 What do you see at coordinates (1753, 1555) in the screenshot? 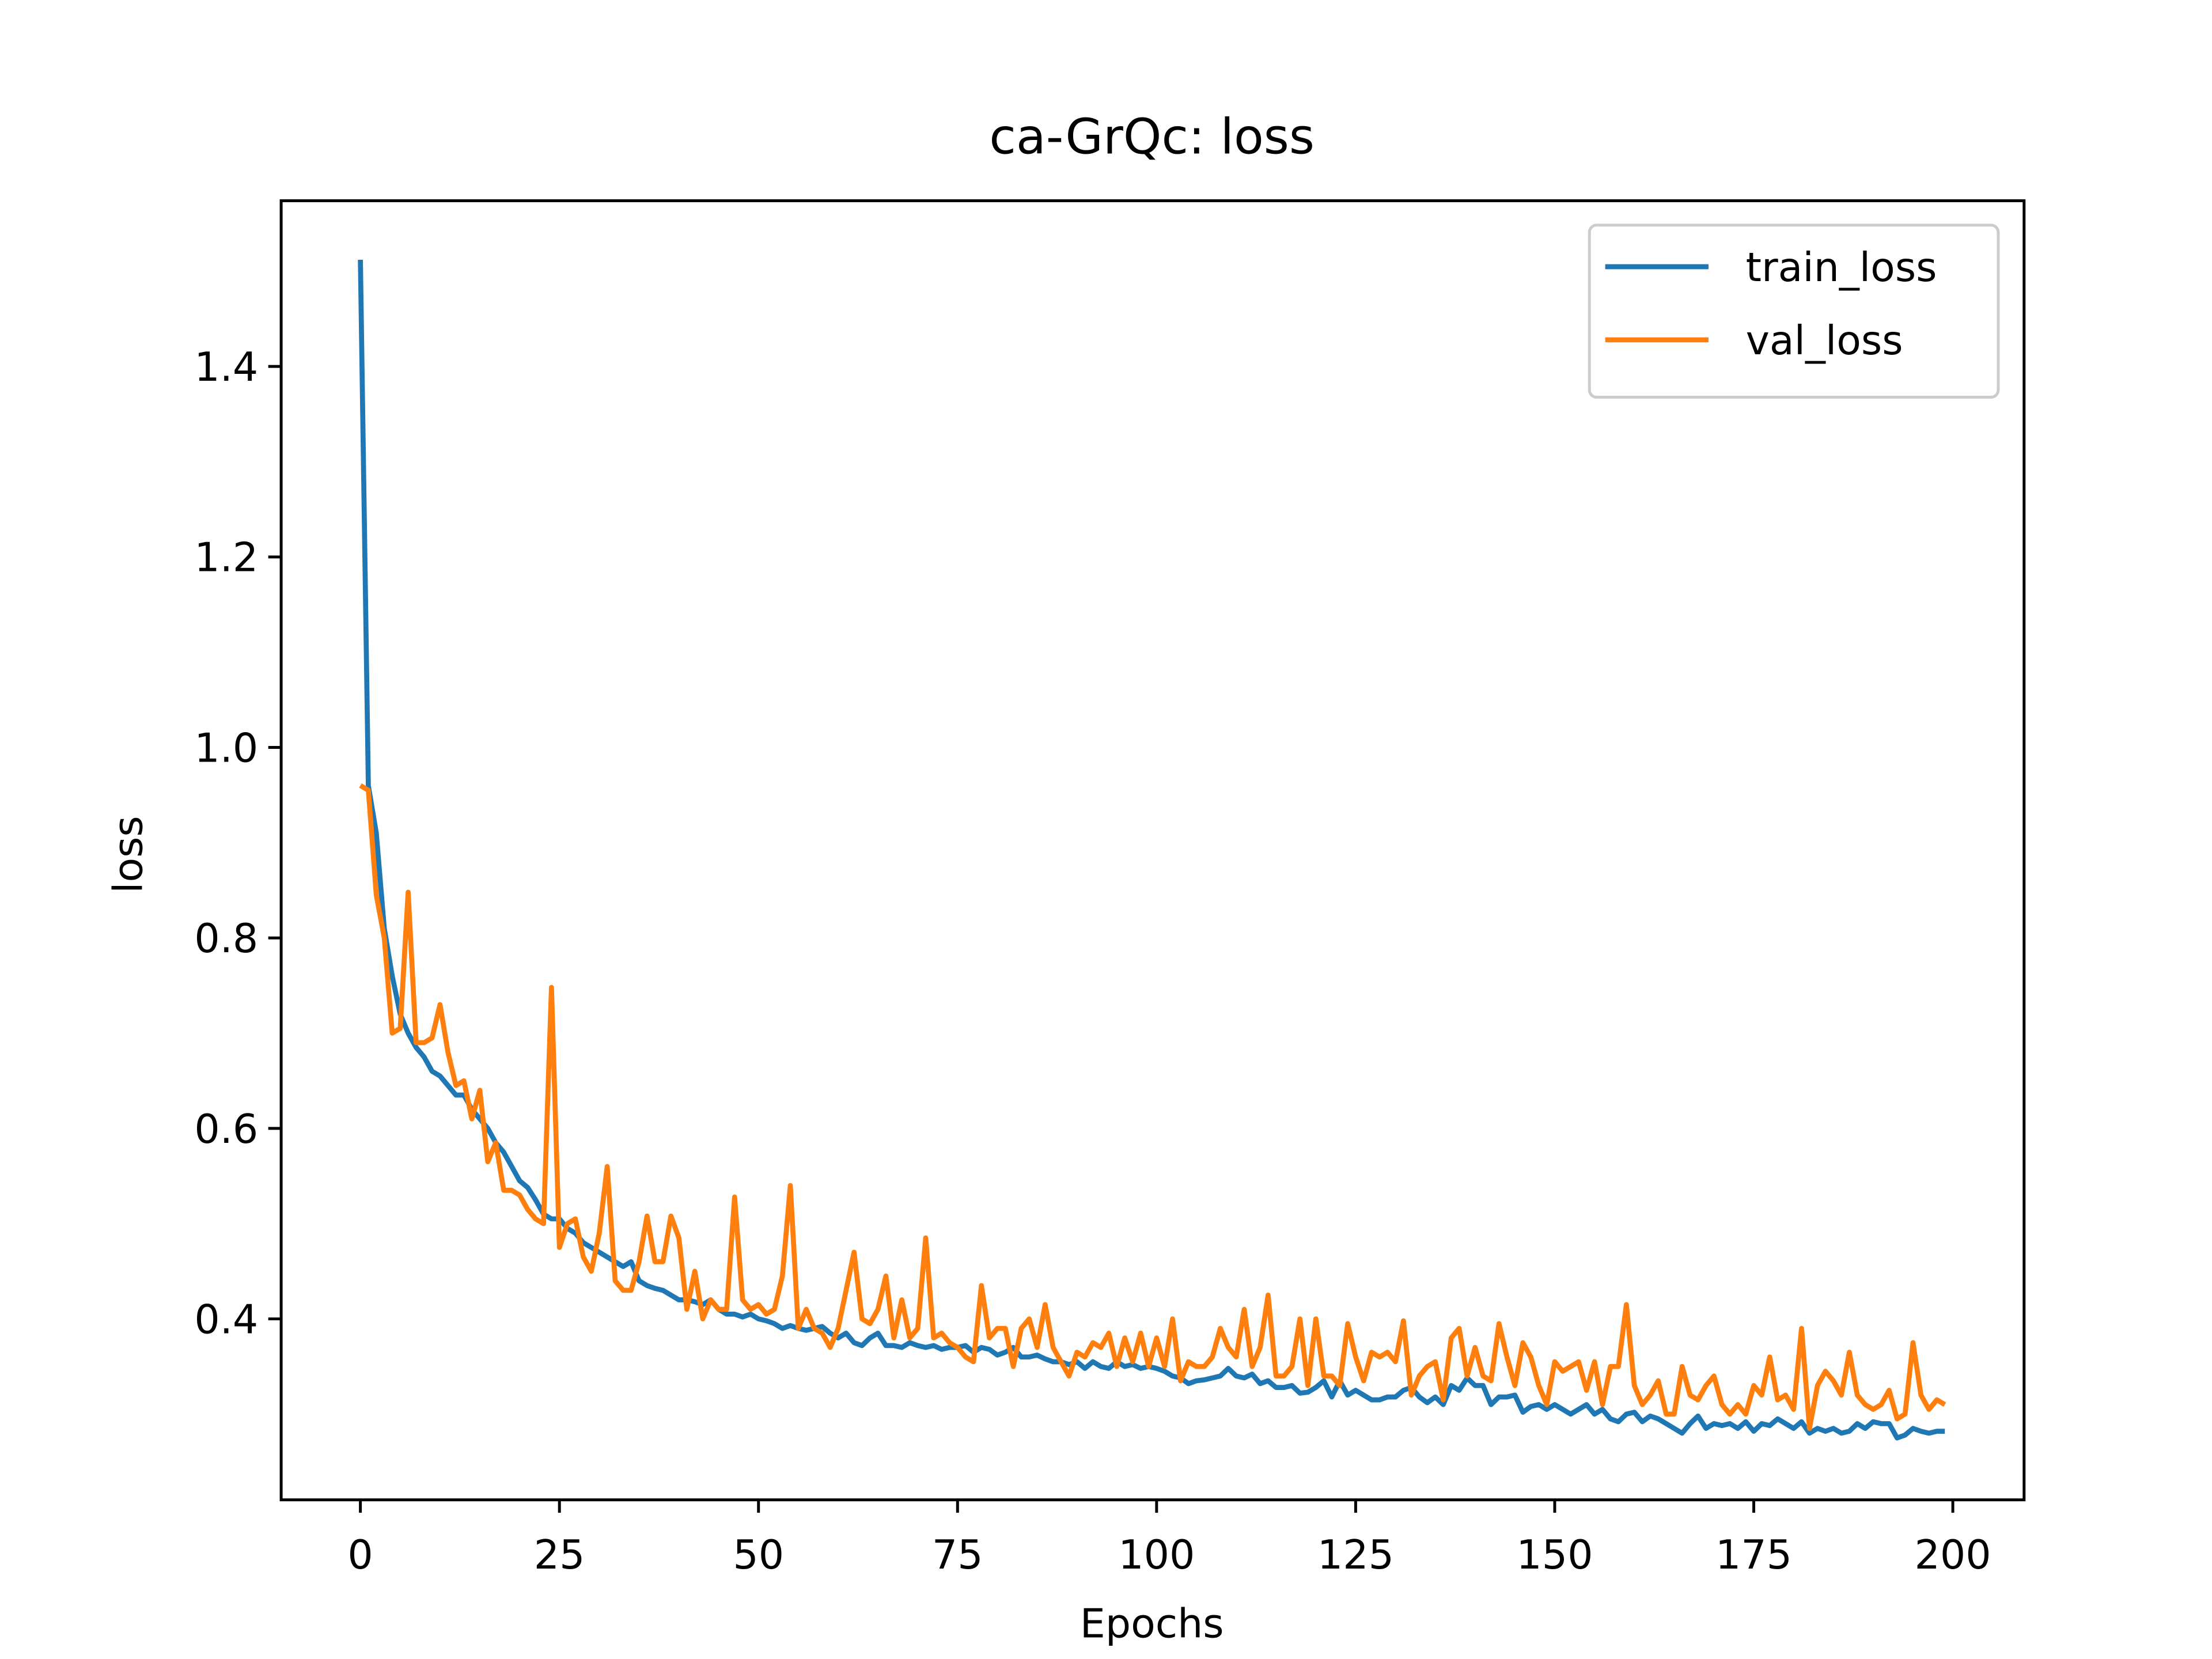
I see `x-tick-label: 175` at bounding box center [1753, 1555].